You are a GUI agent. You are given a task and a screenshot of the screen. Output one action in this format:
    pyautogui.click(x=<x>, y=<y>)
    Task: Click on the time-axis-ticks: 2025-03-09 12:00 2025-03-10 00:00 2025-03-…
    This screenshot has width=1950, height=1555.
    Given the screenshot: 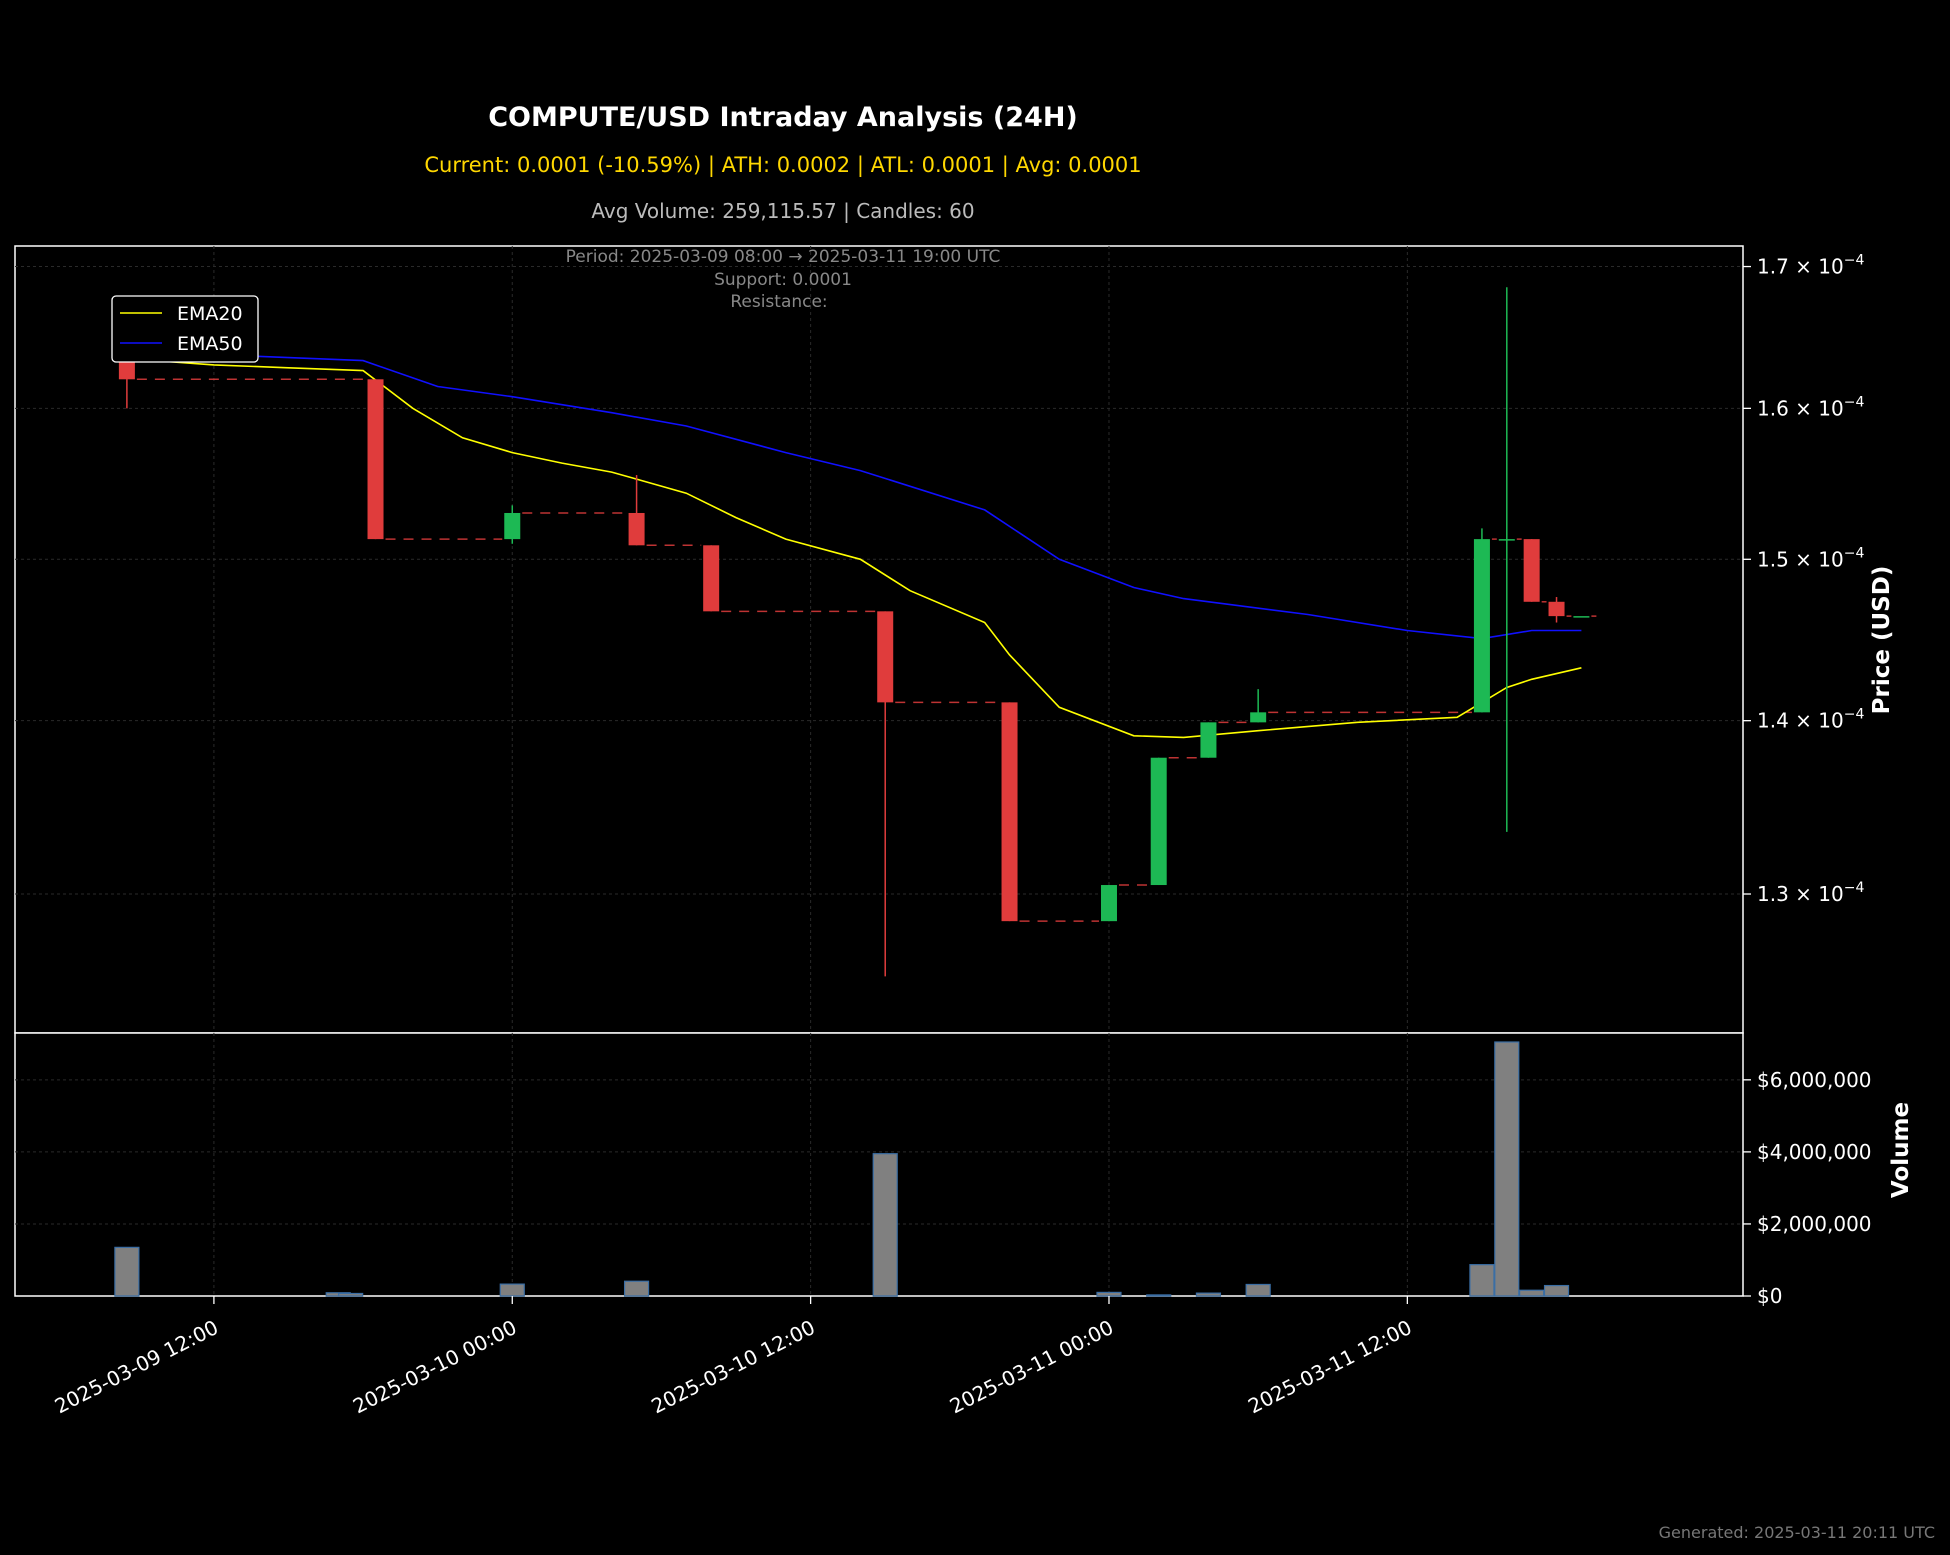 What is the action you would take?
    pyautogui.click(x=733, y=1357)
    